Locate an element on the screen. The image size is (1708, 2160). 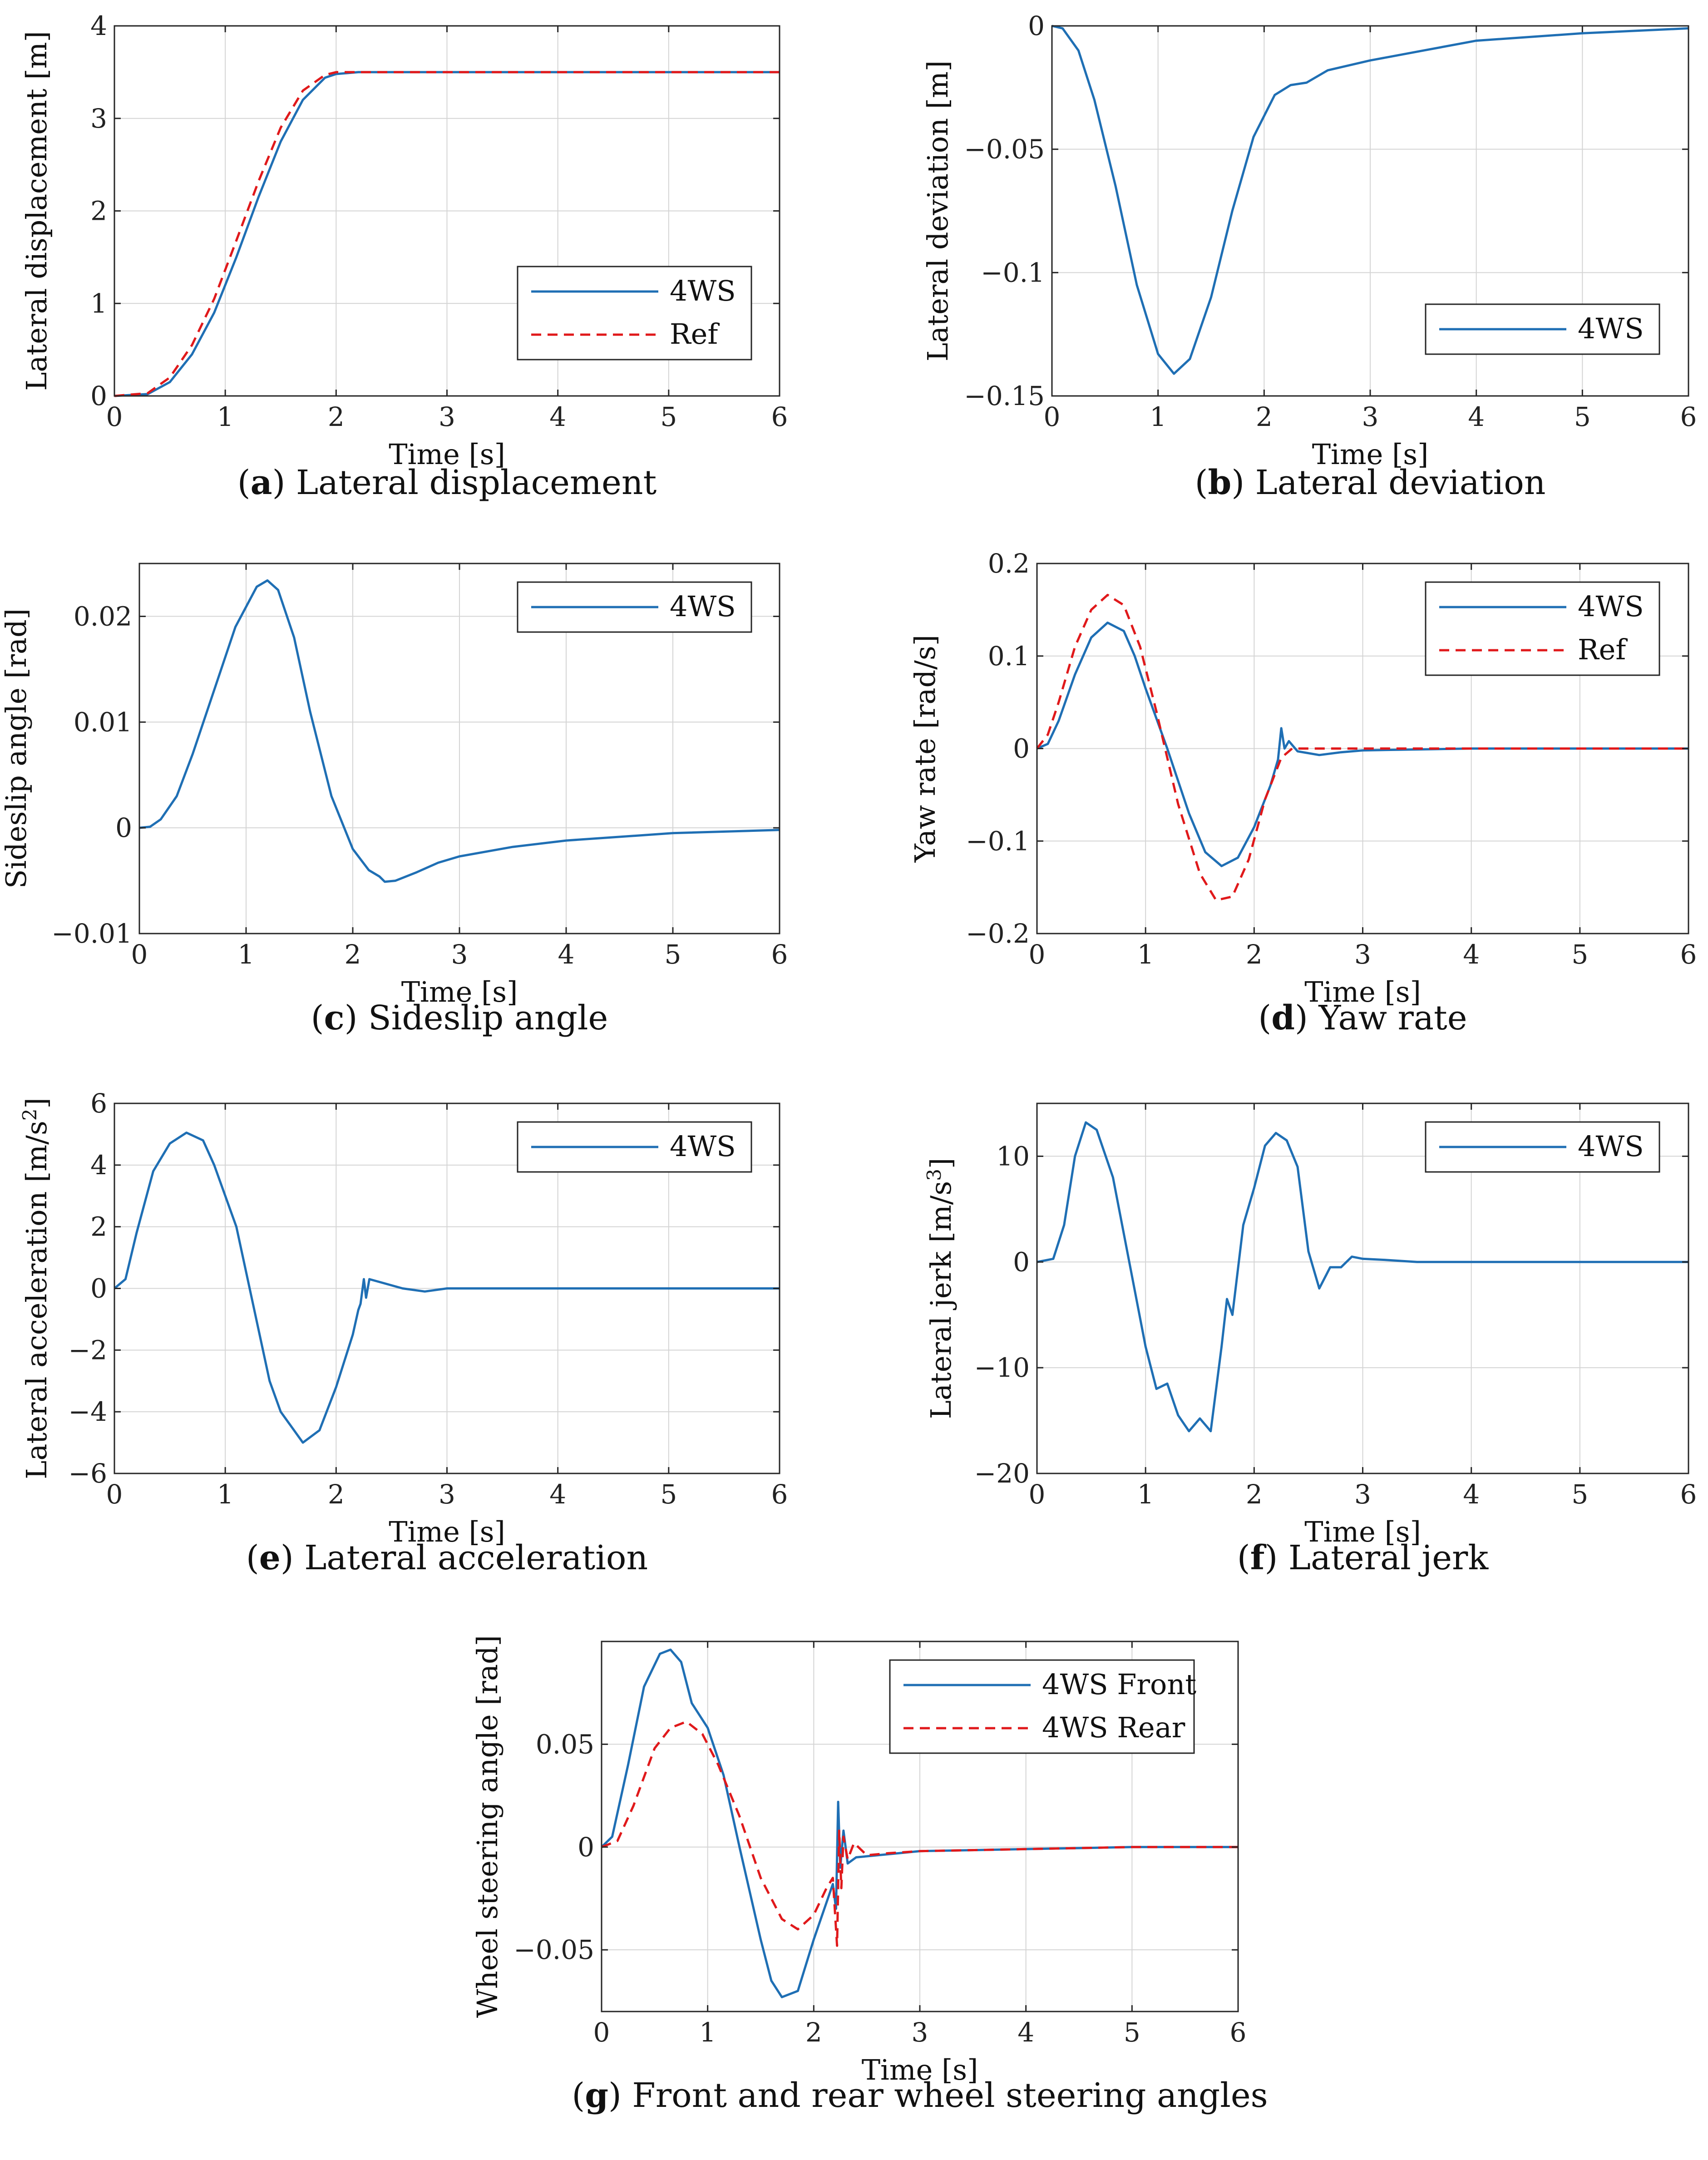
tick-marks: 0 1 2 3 4 5 6 −0.15 −0.1 −0.05 0 is located at coordinates (1330, 221).